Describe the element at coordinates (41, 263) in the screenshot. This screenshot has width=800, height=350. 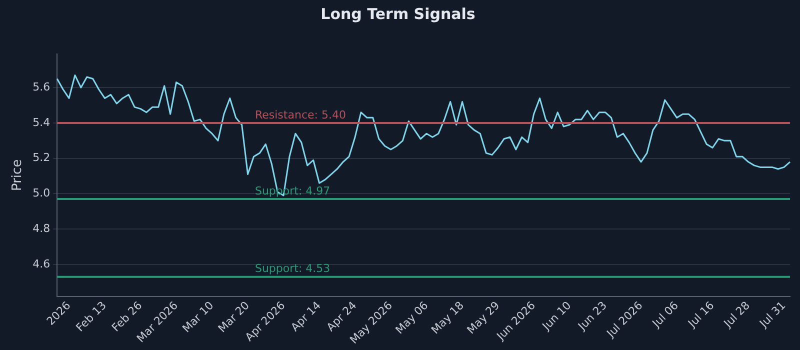
I see `y-tick-label: 4.6` at that location.